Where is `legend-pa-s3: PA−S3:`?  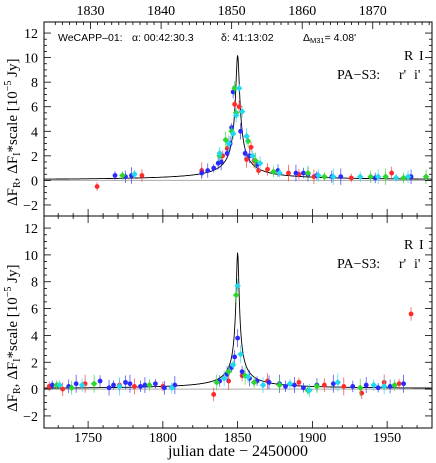
legend-pa-s3: PA−S3: is located at coordinates (358, 264).